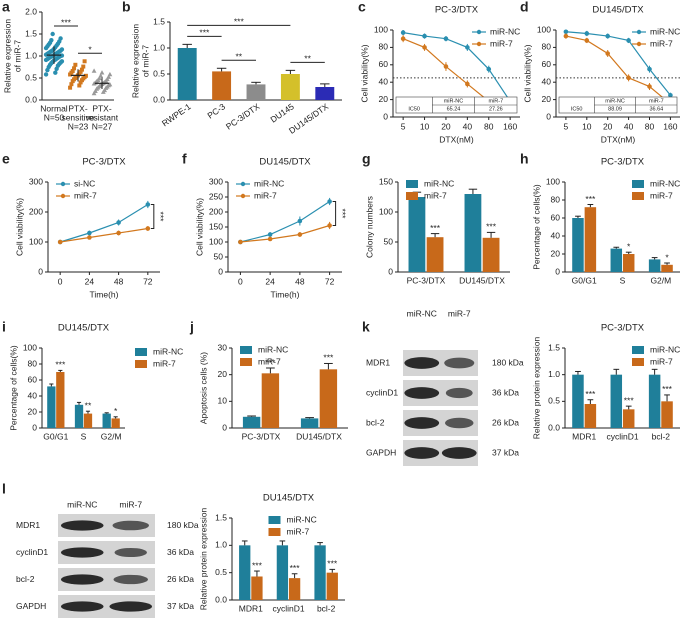  I want to click on x-tick-label: Normal, so click(54, 108).